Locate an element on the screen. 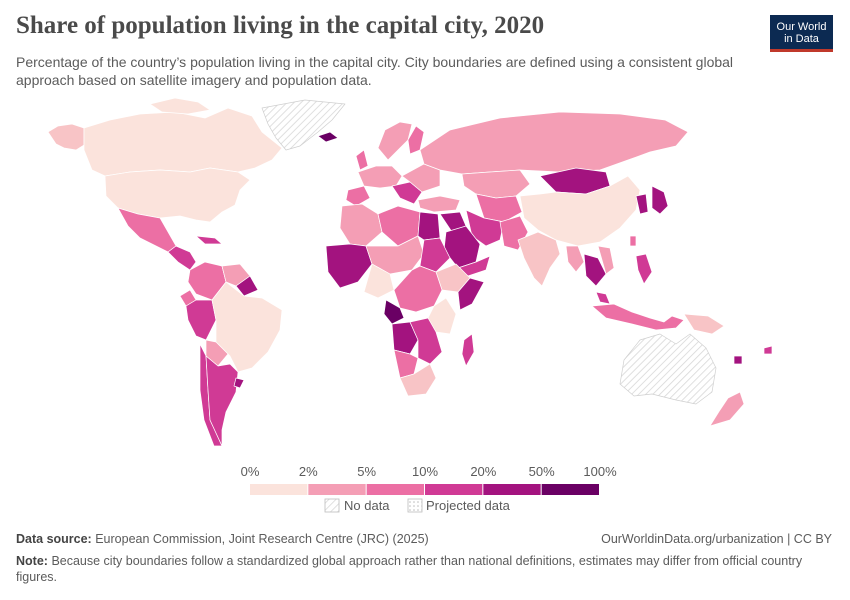 The width and height of the screenshot is (850, 600). region-congo is located at coordinates (394, 312).